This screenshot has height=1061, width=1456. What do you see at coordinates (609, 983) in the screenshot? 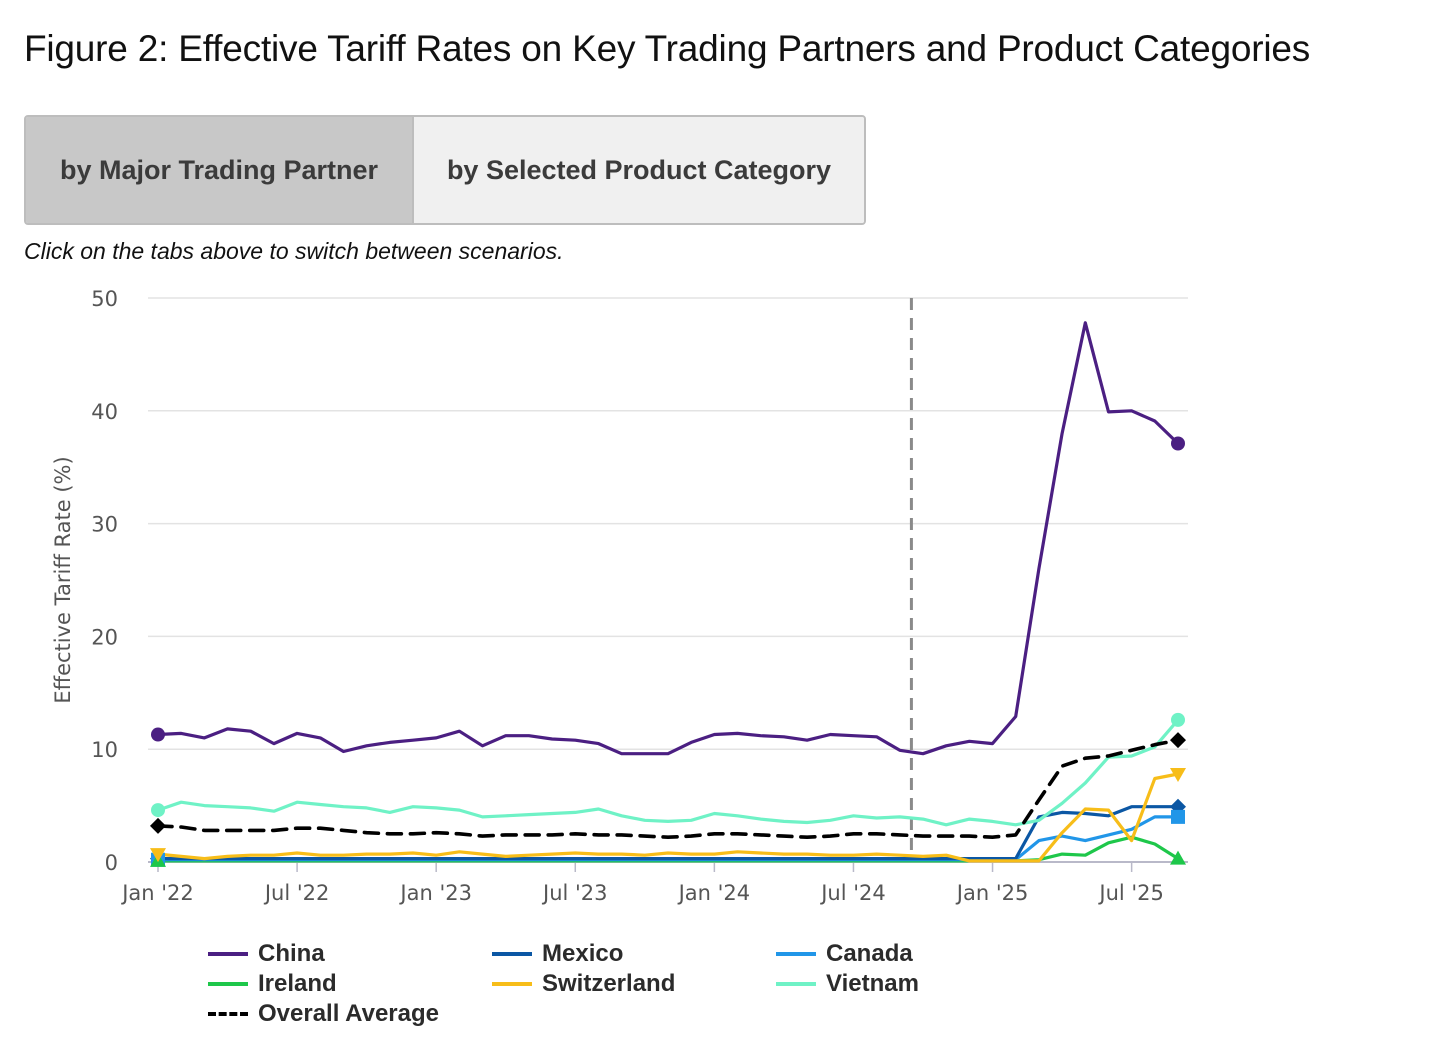
I see `legend-label-switzerland: Switzerland` at bounding box center [609, 983].